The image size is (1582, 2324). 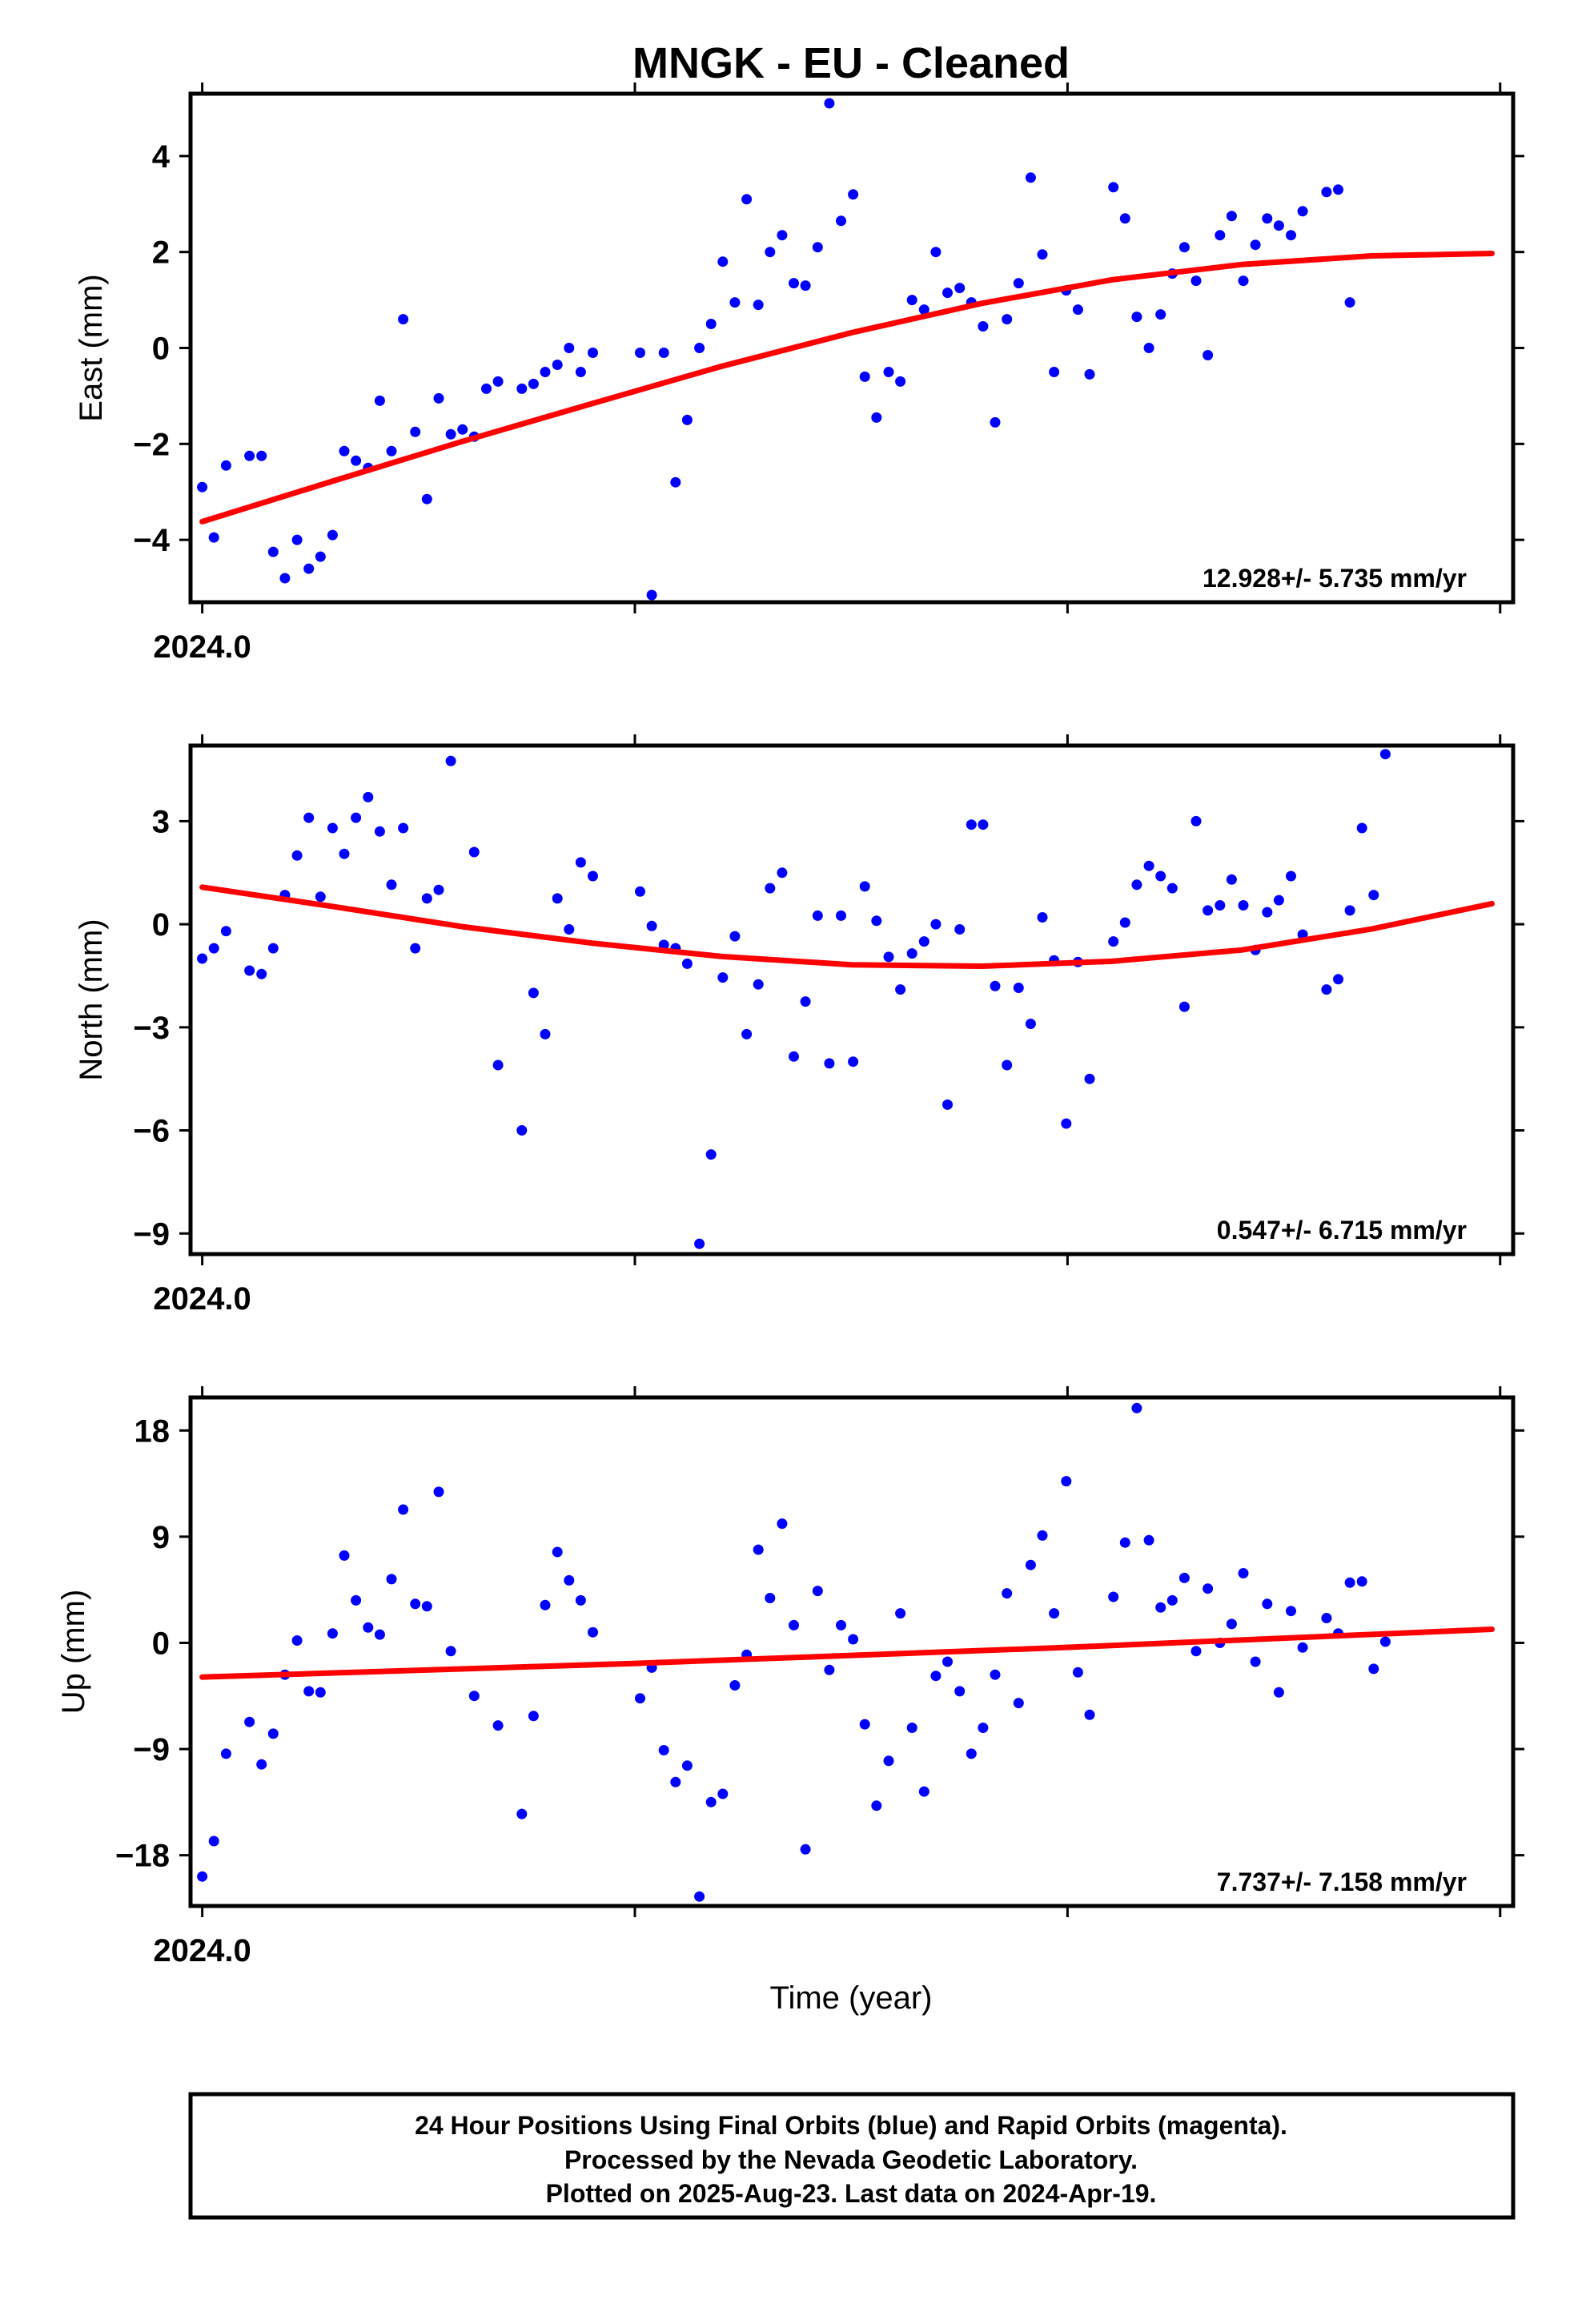 What do you see at coordinates (851, 1998) in the screenshot?
I see `x-axis-label: Time (year)` at bounding box center [851, 1998].